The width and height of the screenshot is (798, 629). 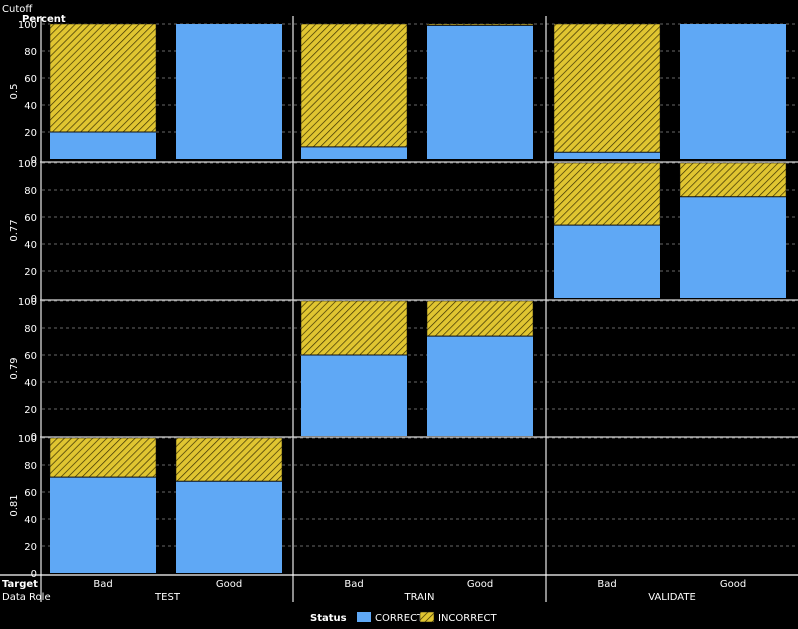 I want to click on data-role-label: TRAIN, so click(x=419, y=597).